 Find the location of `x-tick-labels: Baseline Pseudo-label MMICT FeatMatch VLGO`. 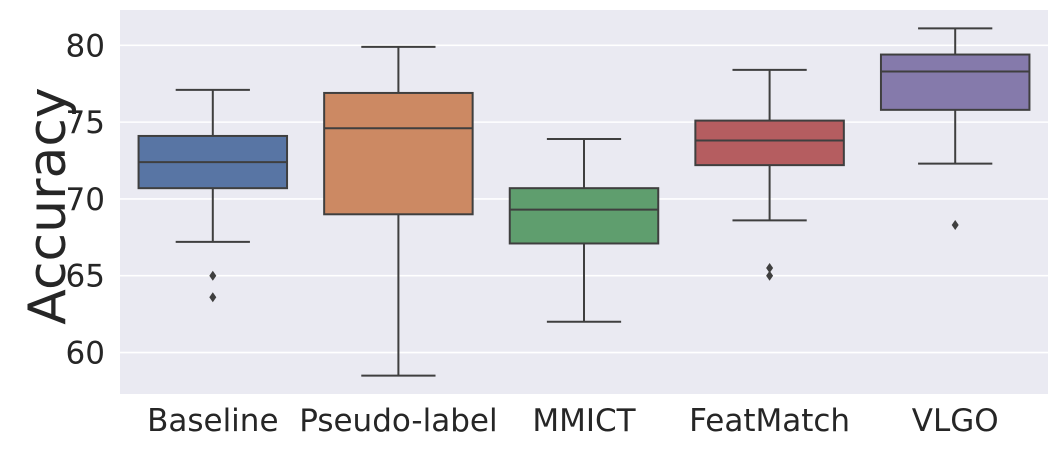

x-tick-labels: Baseline Pseudo-label MMICT FeatMatch VLGO is located at coordinates (573, 421).